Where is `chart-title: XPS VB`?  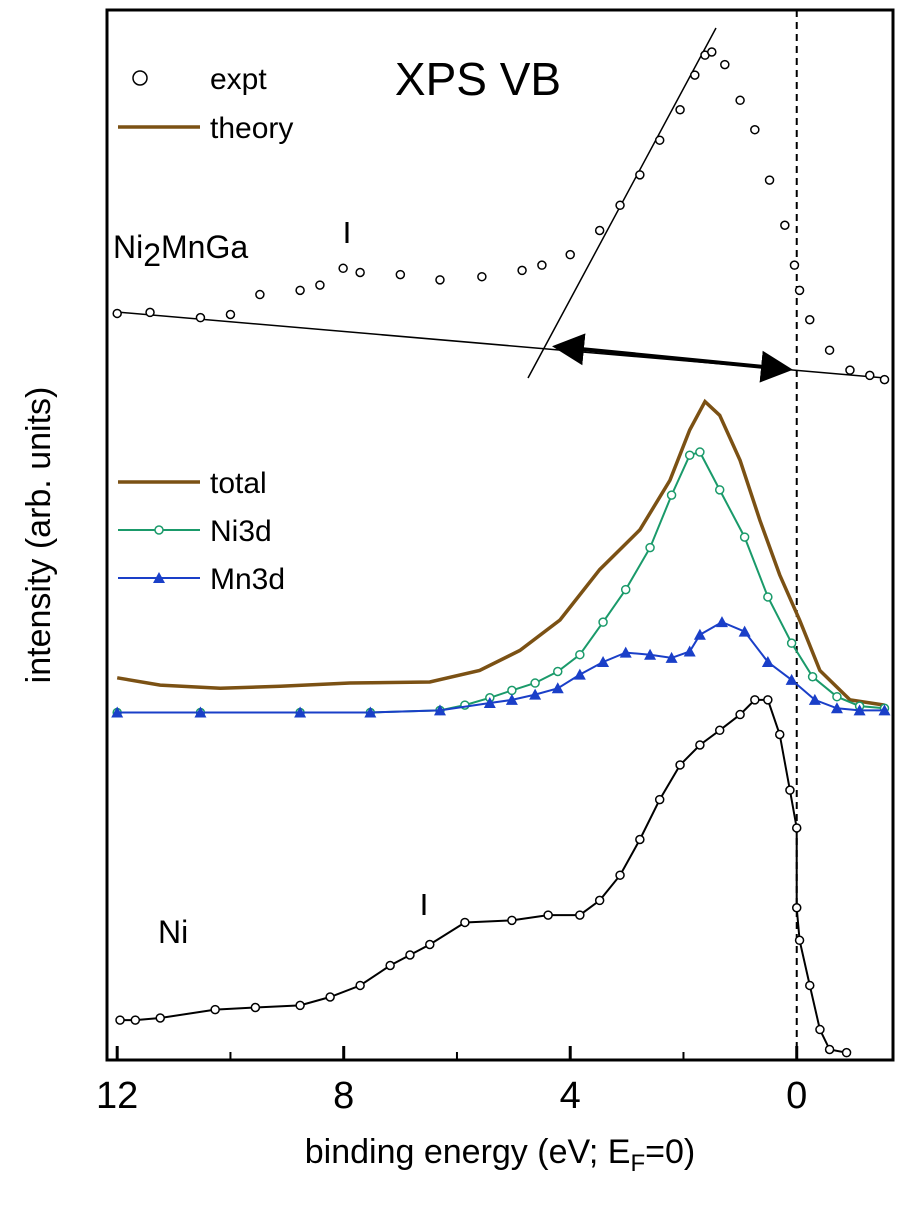
chart-title: XPS VB is located at coordinates (478, 79).